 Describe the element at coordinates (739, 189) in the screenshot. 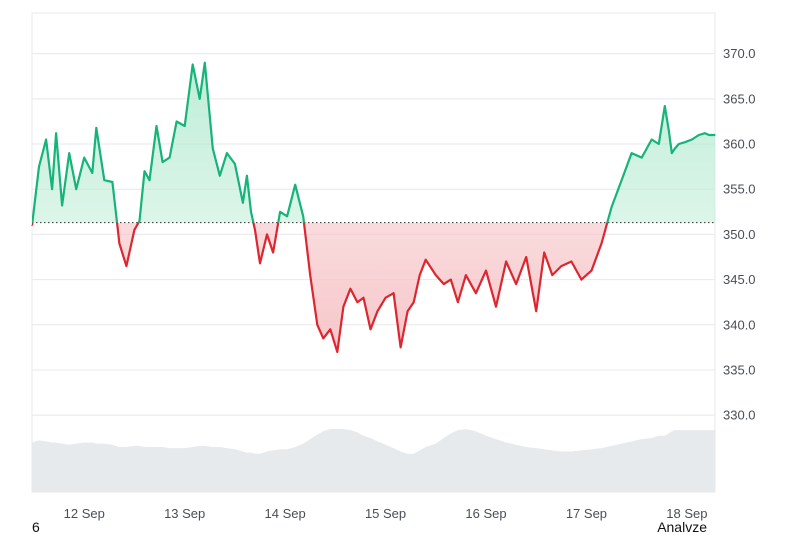

I see `y-tick-label: 355.0` at that location.